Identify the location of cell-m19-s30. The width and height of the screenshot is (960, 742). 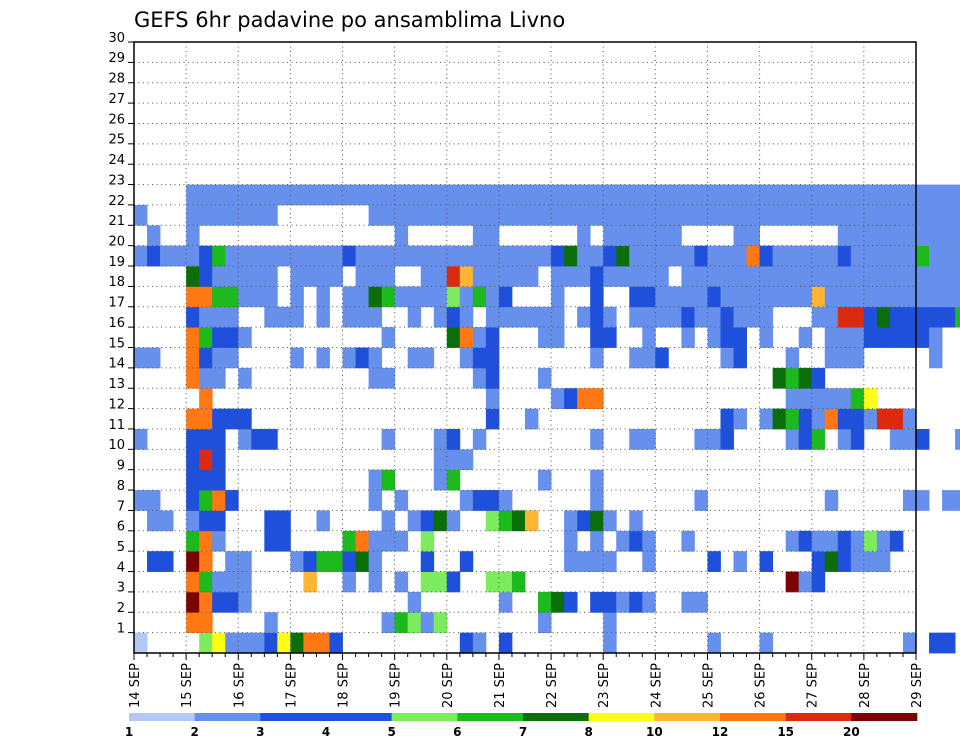
(532, 276).